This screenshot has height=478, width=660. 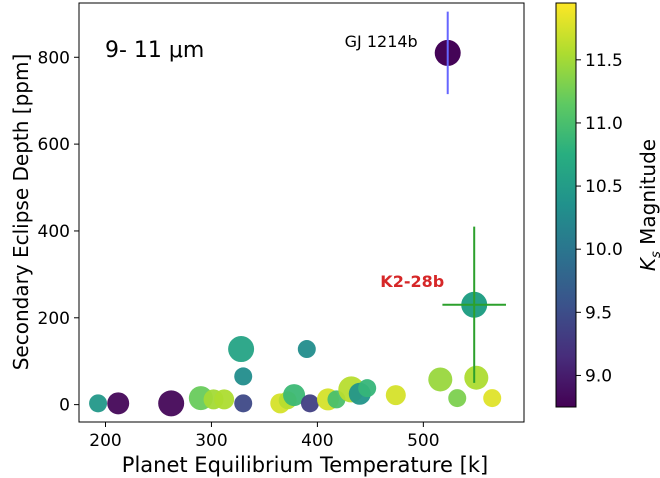 I want to click on y-axis-label: Secondary Eclipse Depth [ppm], so click(x=21, y=212).